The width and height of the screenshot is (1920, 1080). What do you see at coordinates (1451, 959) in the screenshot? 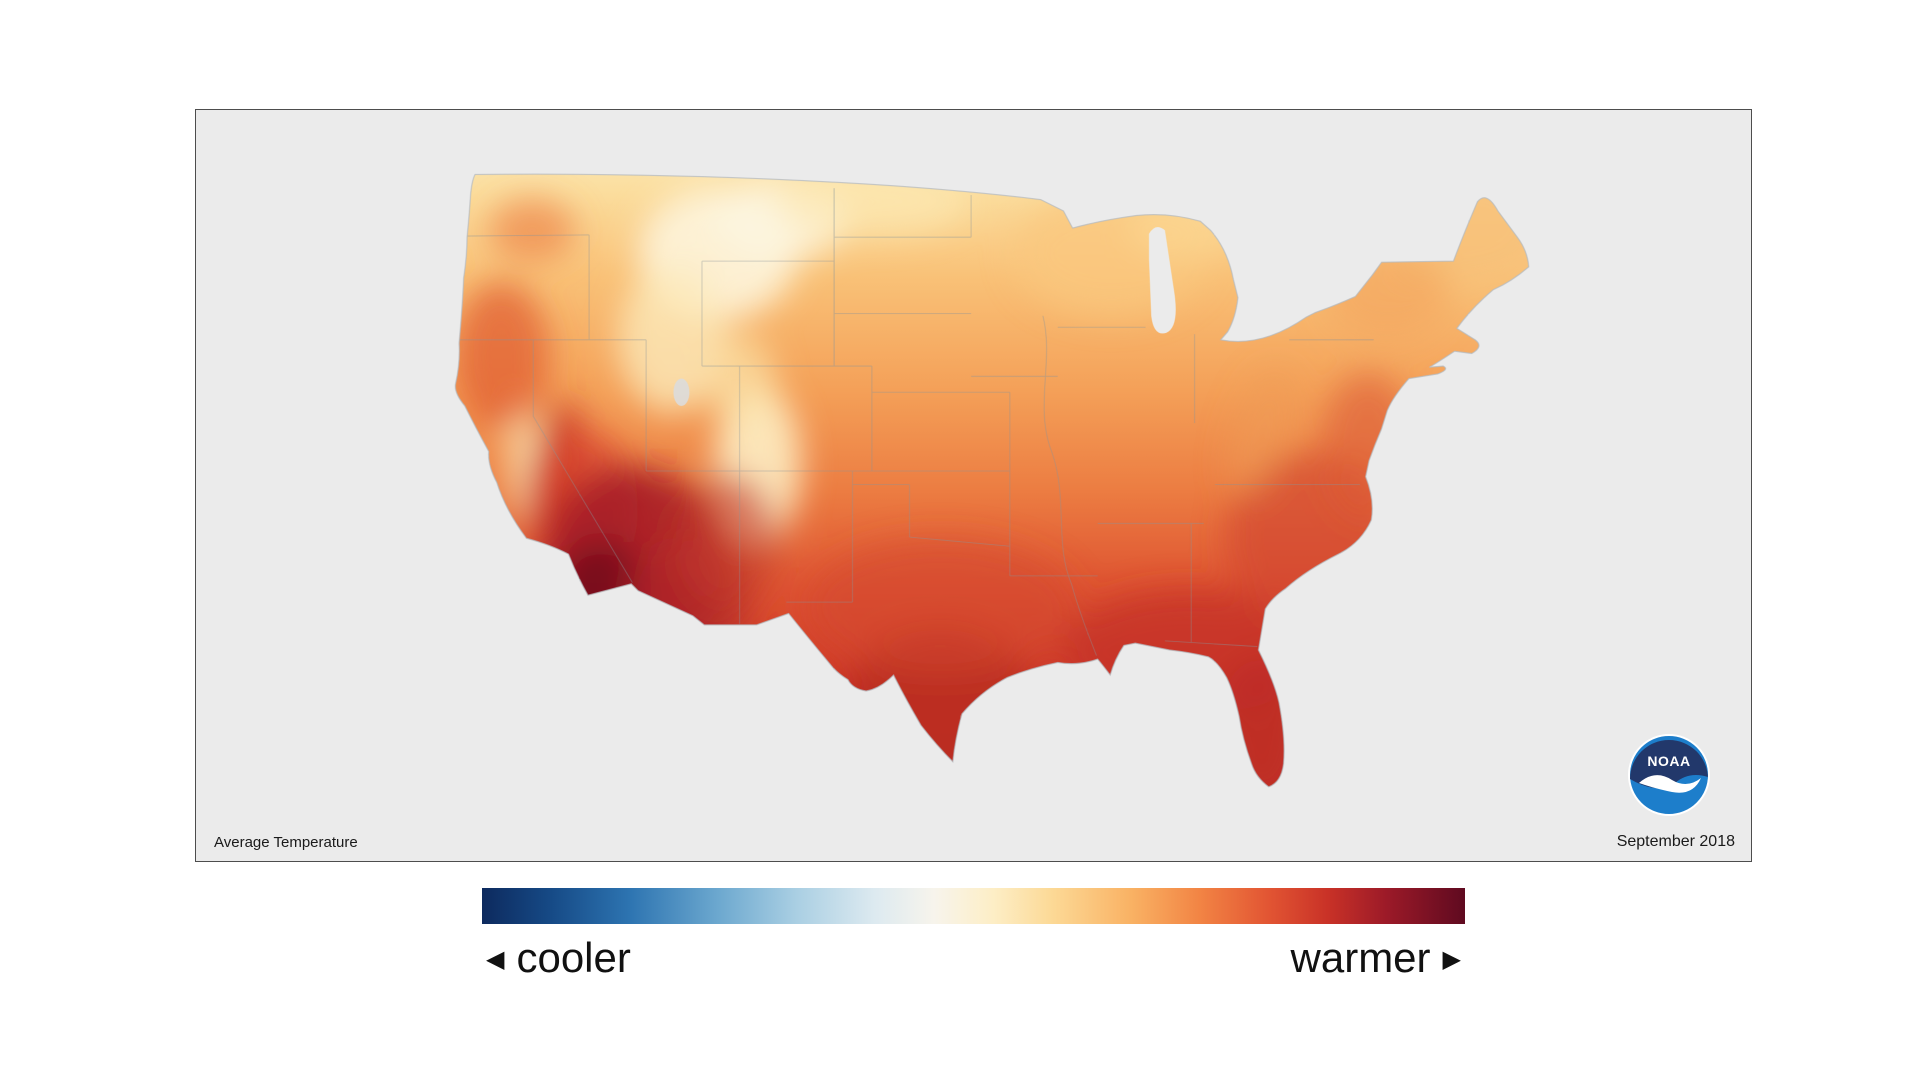
I see `warmer-arrow-icon: ▶` at bounding box center [1451, 959].